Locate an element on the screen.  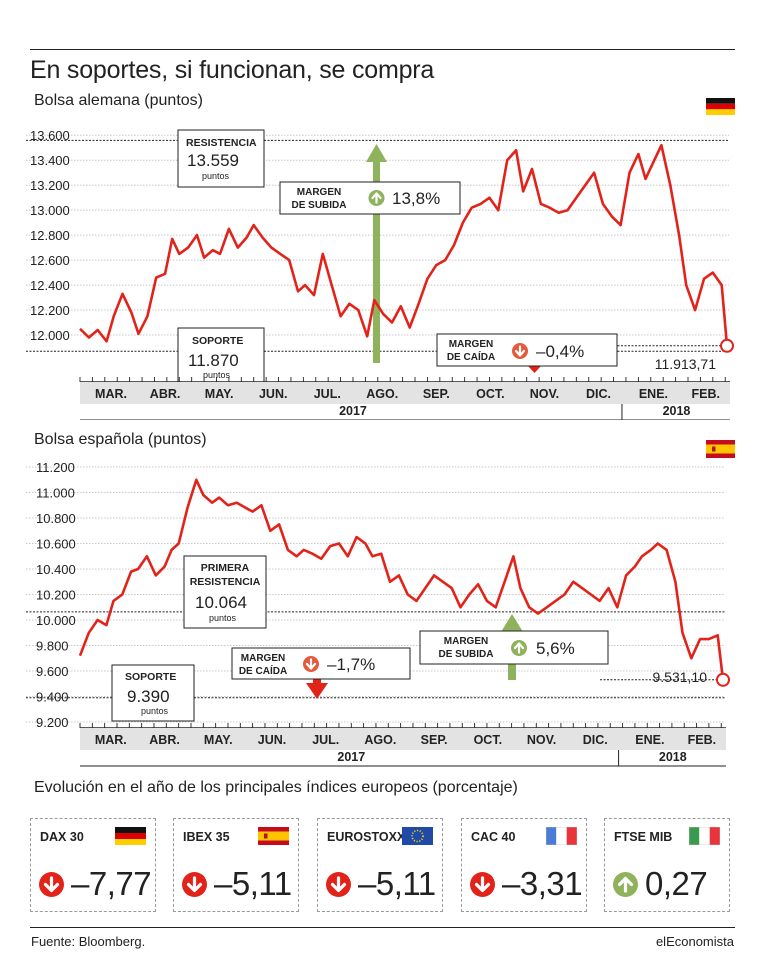
index-change-value: 0,27 is located at coordinates (676, 883).